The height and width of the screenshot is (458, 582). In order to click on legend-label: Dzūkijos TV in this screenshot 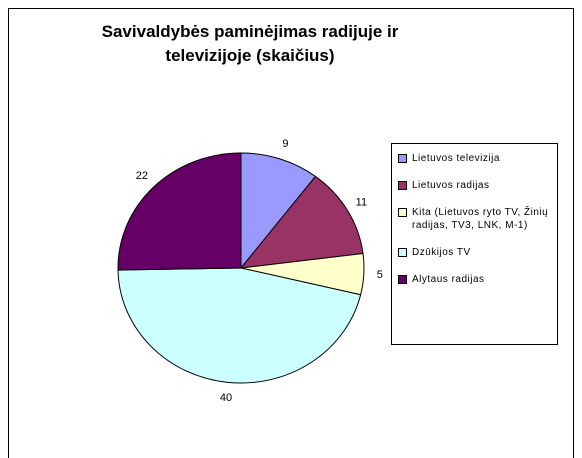, I will do `click(441, 252)`.